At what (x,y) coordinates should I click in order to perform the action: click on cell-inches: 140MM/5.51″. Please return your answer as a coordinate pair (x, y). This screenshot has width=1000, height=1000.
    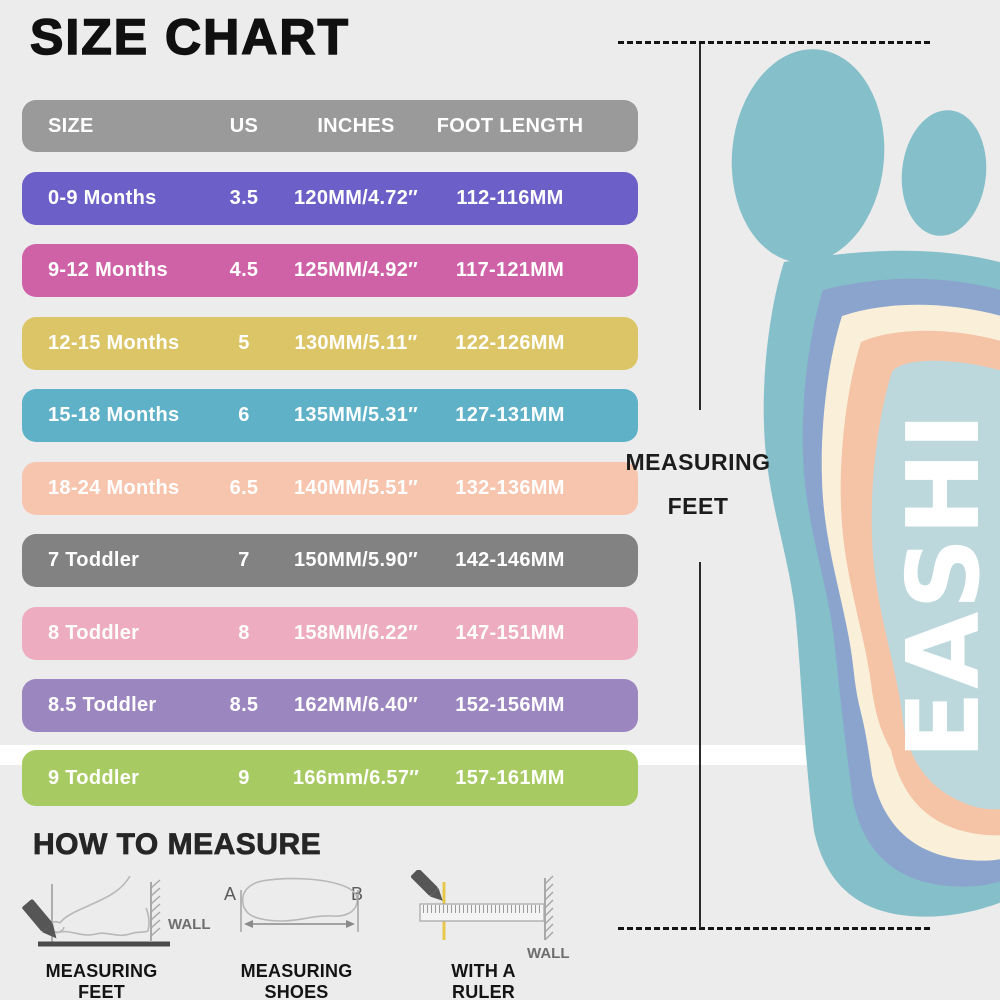
    Looking at the image, I should click on (356, 488).